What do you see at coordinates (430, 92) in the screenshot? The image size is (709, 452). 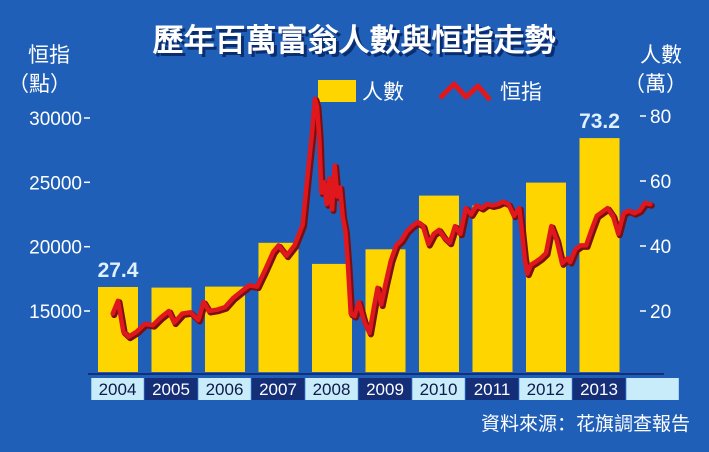 I see `legend: 人數 恒指` at bounding box center [430, 92].